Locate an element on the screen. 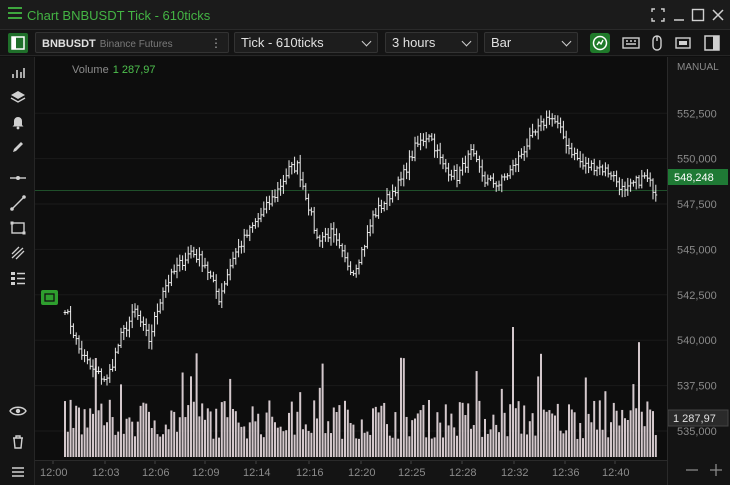 This screenshot has width=730, height=485. keyboard-icon is located at coordinates (631, 43).